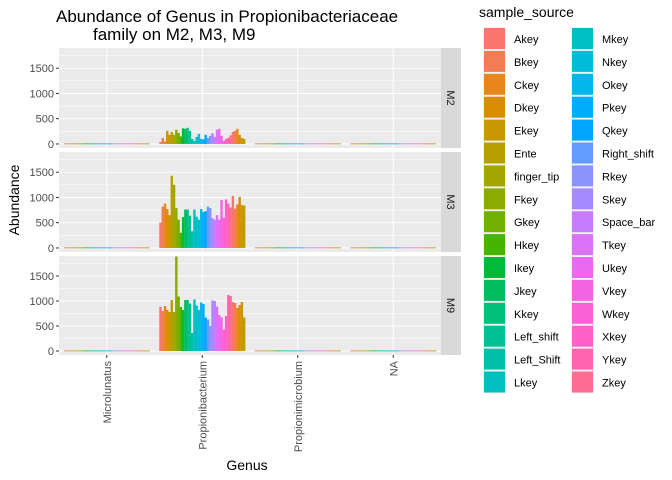 The width and height of the screenshot is (672, 480). I want to click on y-tick-label: 1000, so click(42, 198).